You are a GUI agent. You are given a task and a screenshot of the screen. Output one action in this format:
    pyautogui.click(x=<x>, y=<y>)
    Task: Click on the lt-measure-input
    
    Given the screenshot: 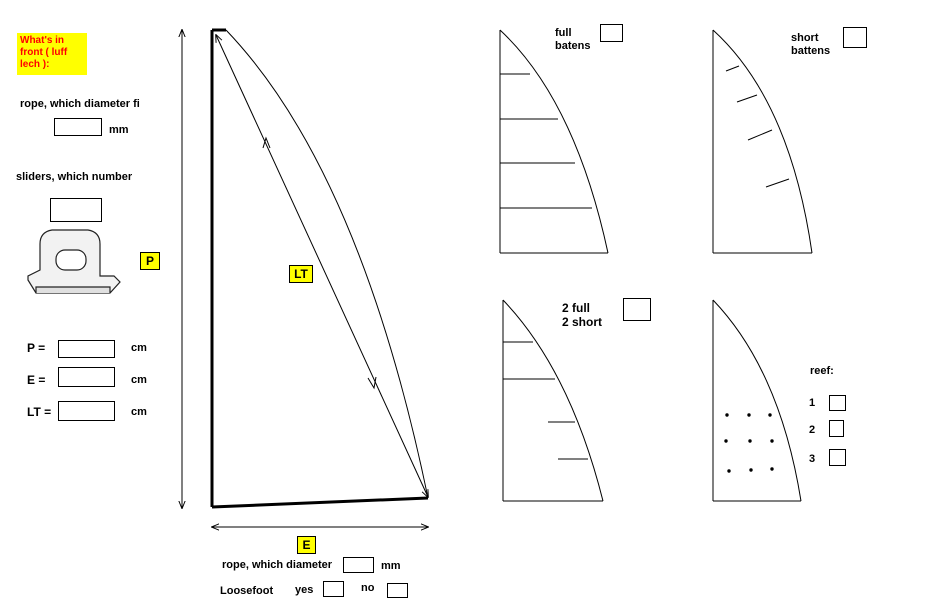 What is the action you would take?
    pyautogui.click(x=86, y=411)
    